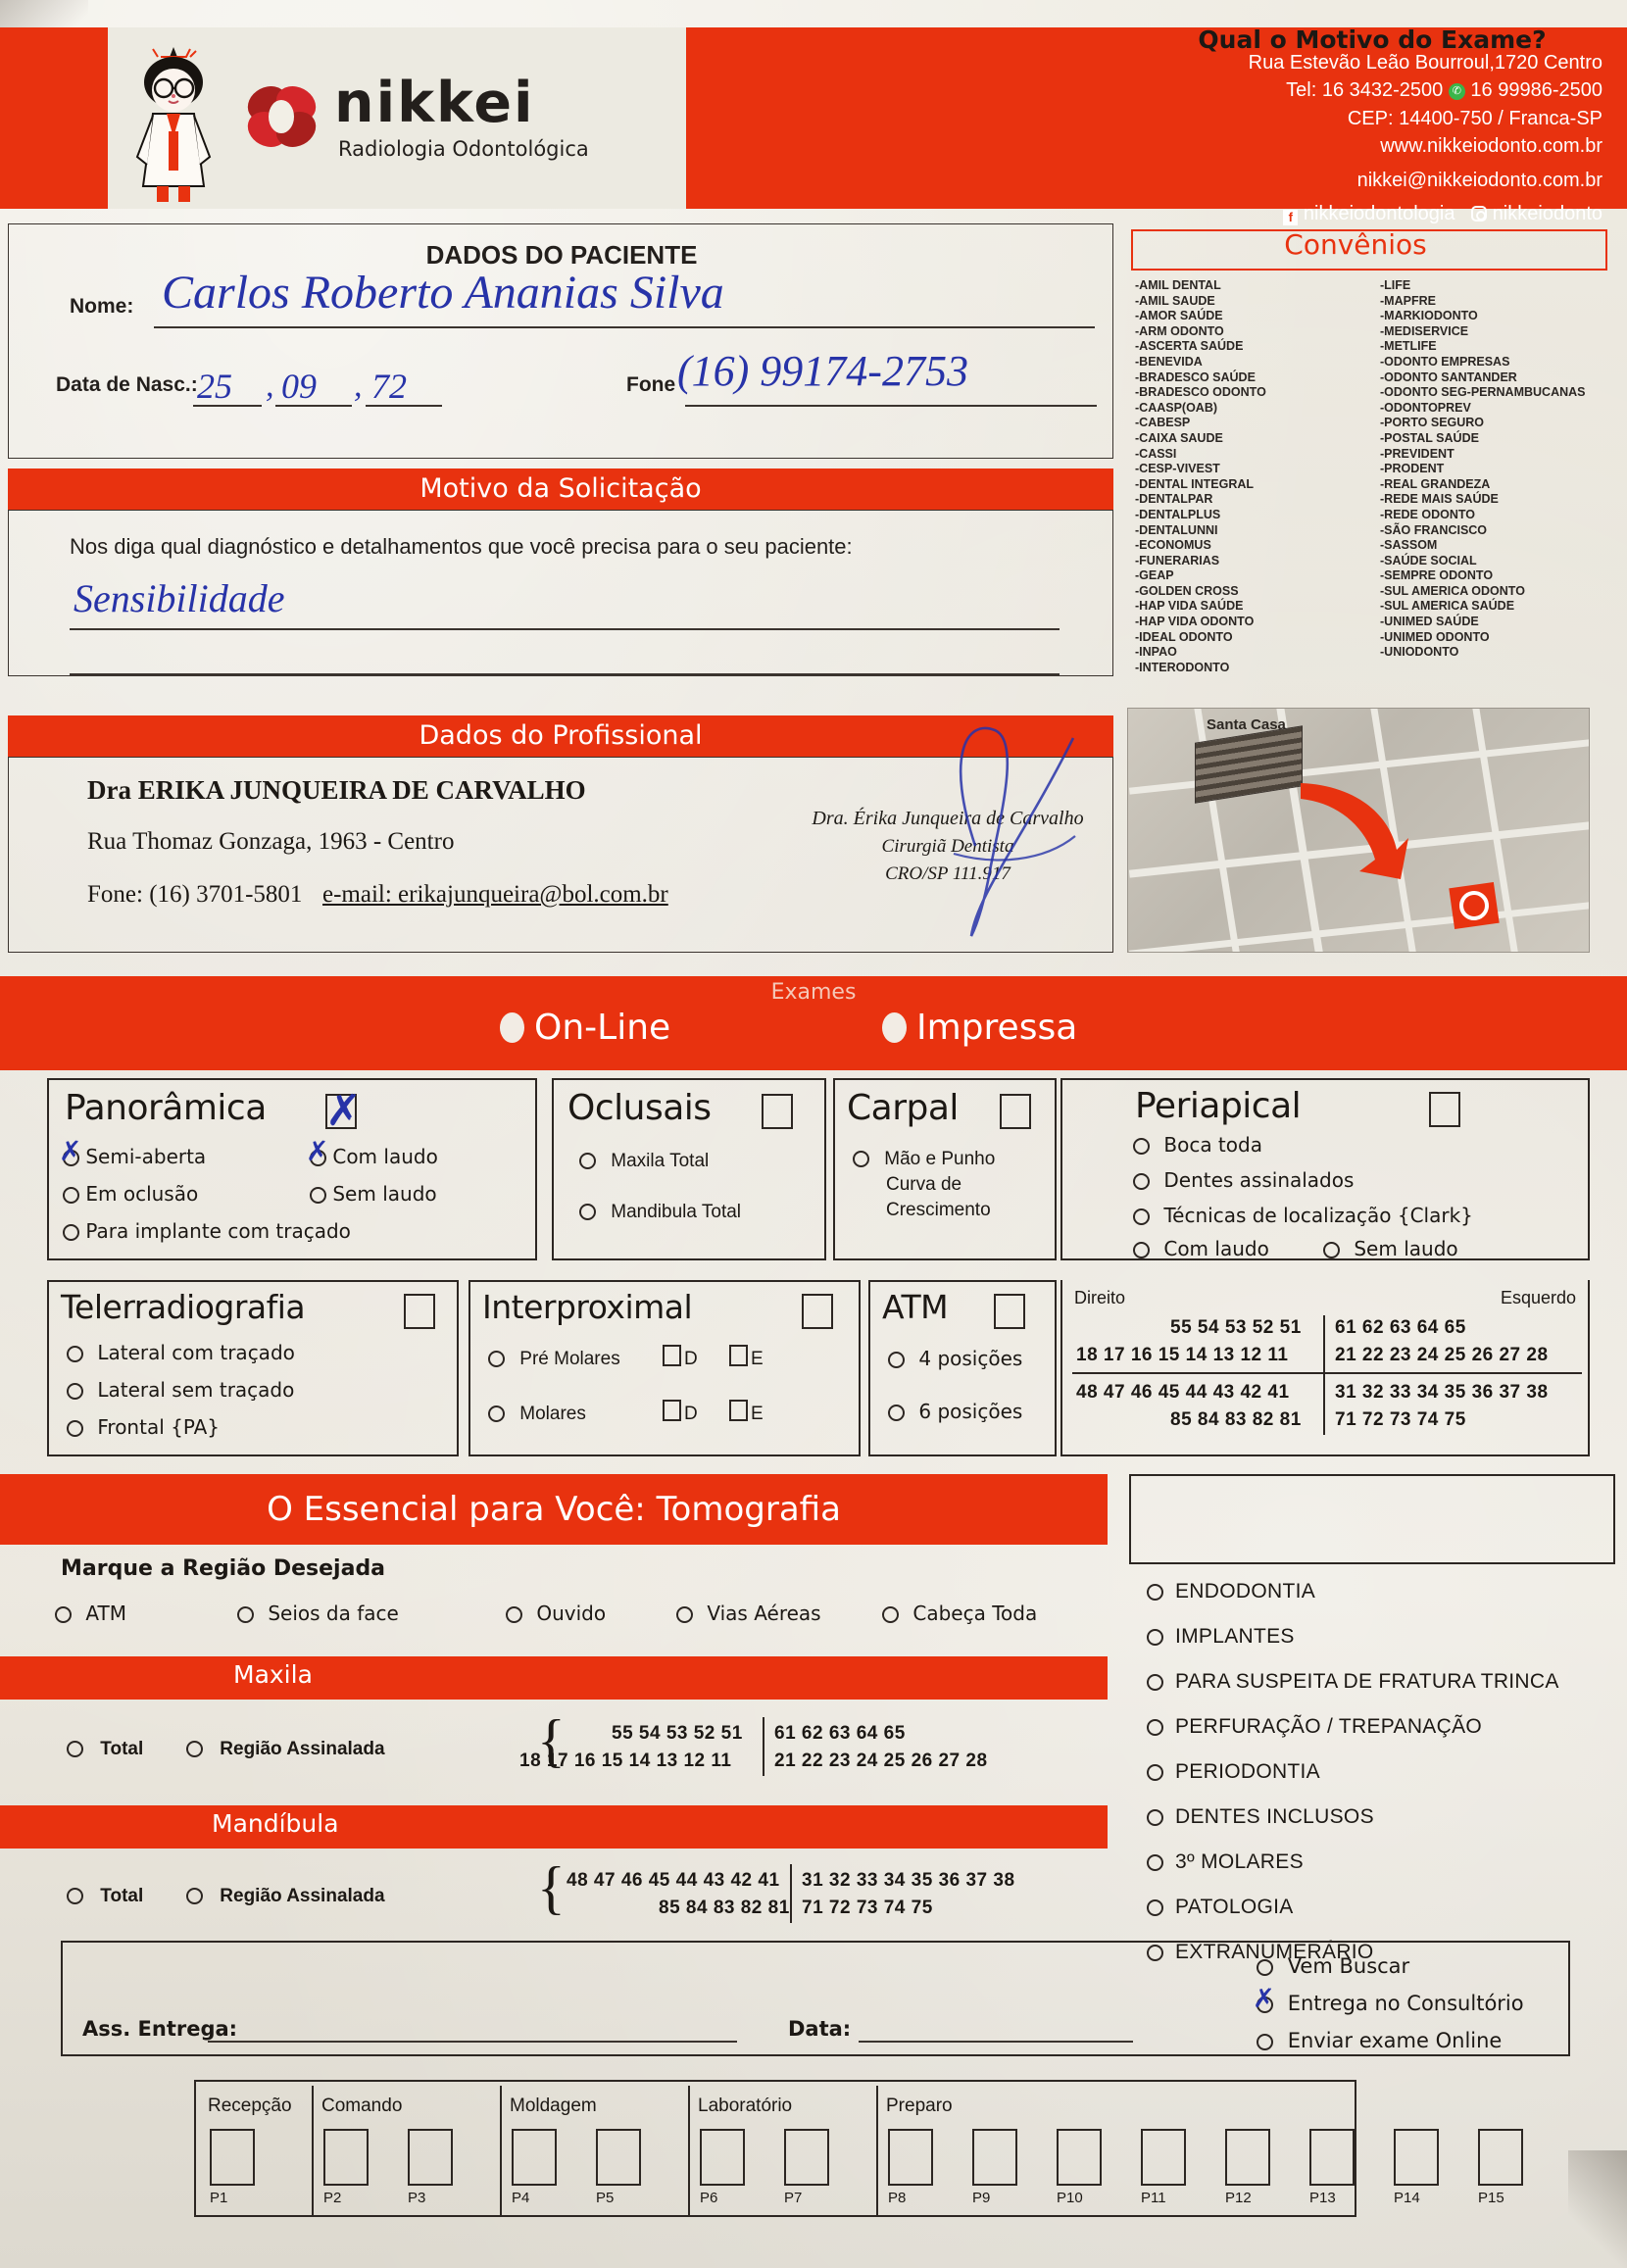  I want to click on interprox-row-pre-molares: Pré Molares, so click(554, 1359).